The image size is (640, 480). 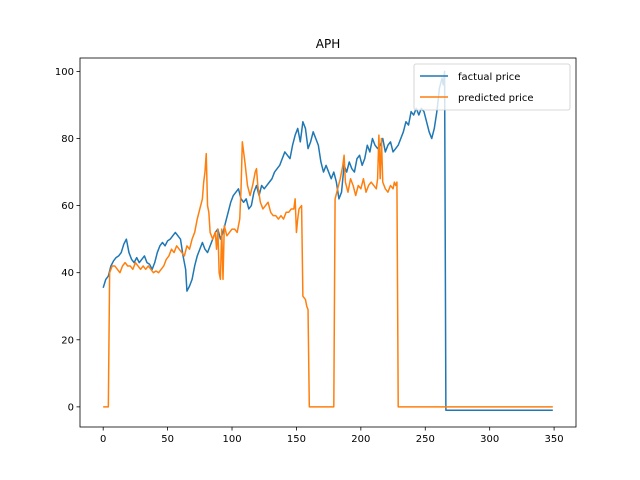 I want to click on x-tick-label: 250, so click(x=425, y=439).